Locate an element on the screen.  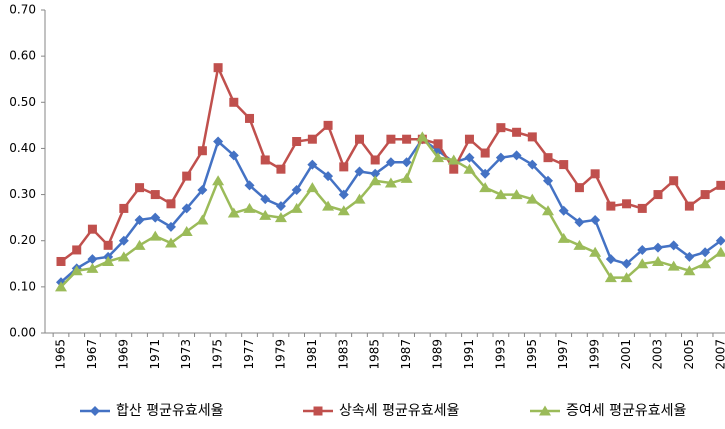
y-tick-label: 0.40 is located at coordinates (22, 148).